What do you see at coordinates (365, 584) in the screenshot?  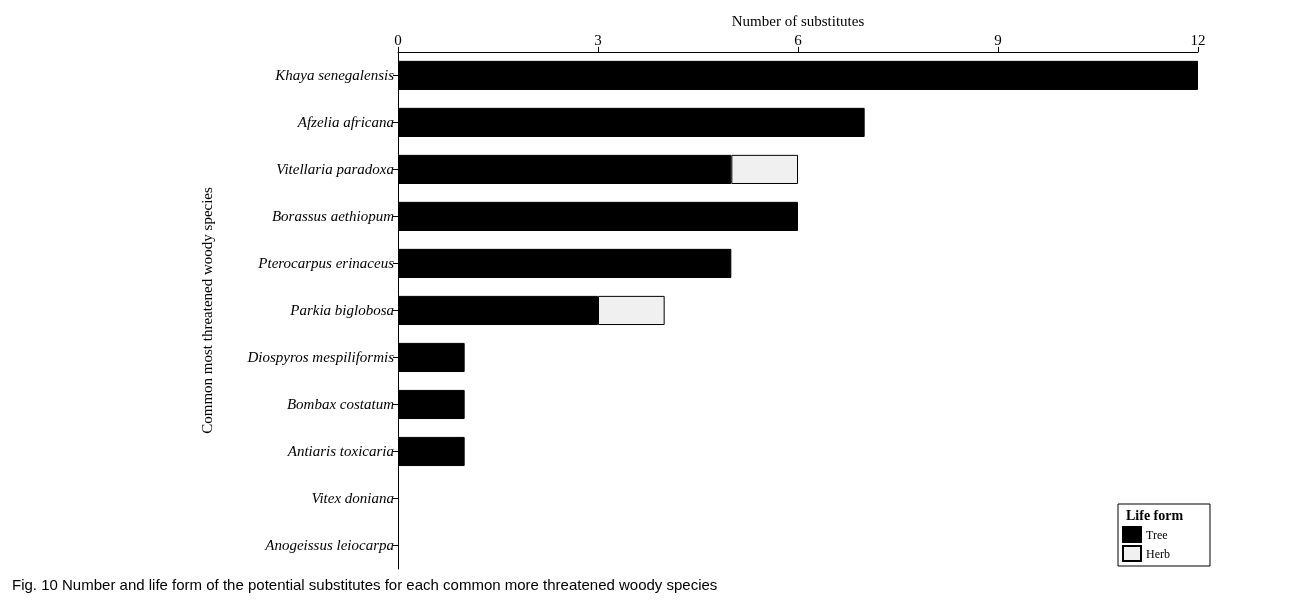 I see `caption: Fig. 10 Number and life form of the potential substitutes for each common more threatened woody species` at bounding box center [365, 584].